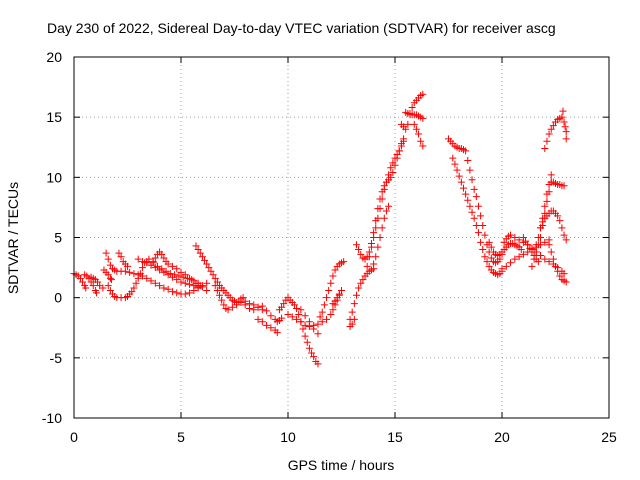  Describe the element at coordinates (54, 117) in the screenshot. I see `y-tick-label: 15` at that location.